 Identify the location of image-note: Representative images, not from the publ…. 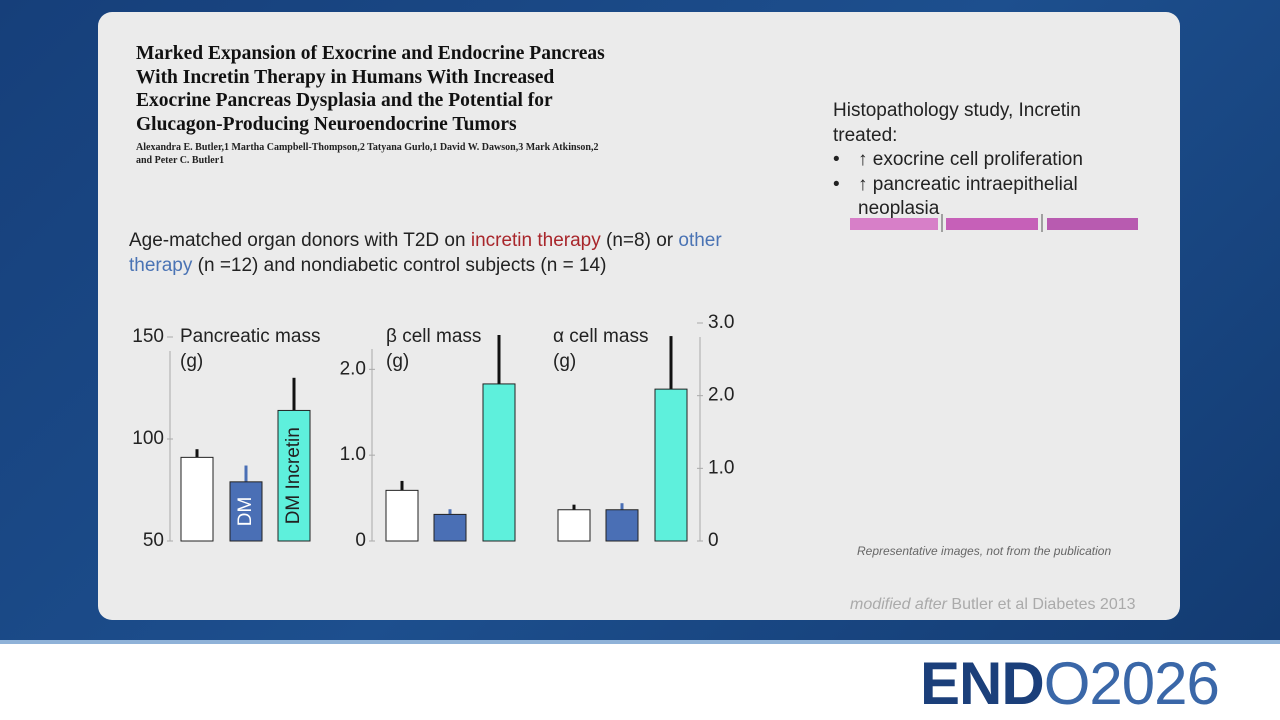
(984, 551).